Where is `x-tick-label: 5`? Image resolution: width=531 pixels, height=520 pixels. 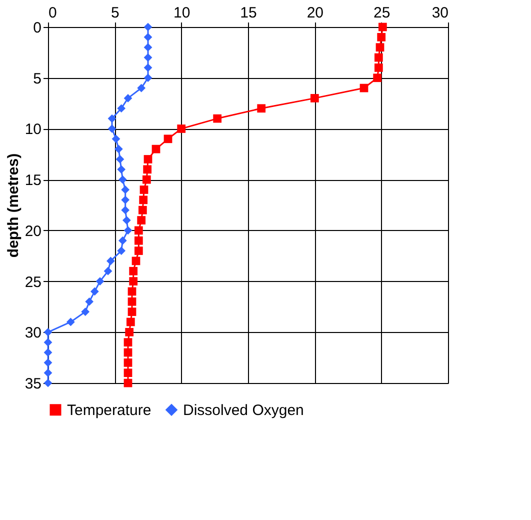
x-tick-label: 5 is located at coordinates (115, 13).